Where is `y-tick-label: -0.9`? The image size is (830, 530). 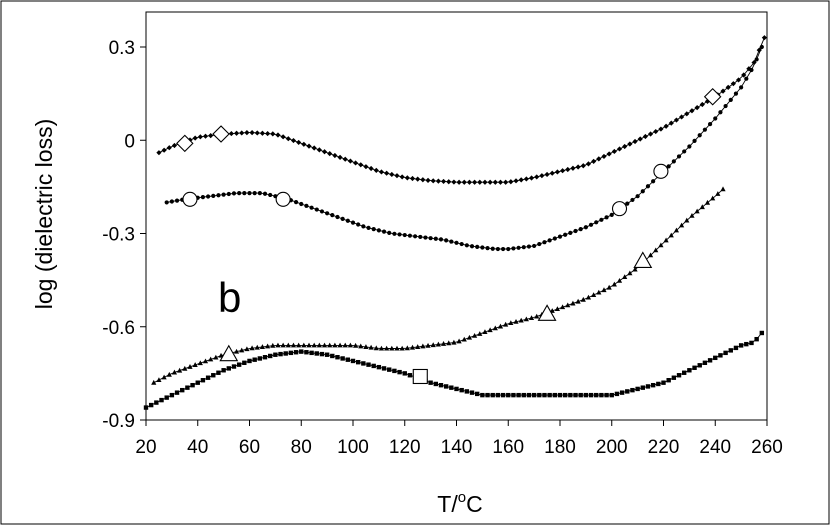
y-tick-label: -0.9 is located at coordinates (118, 421).